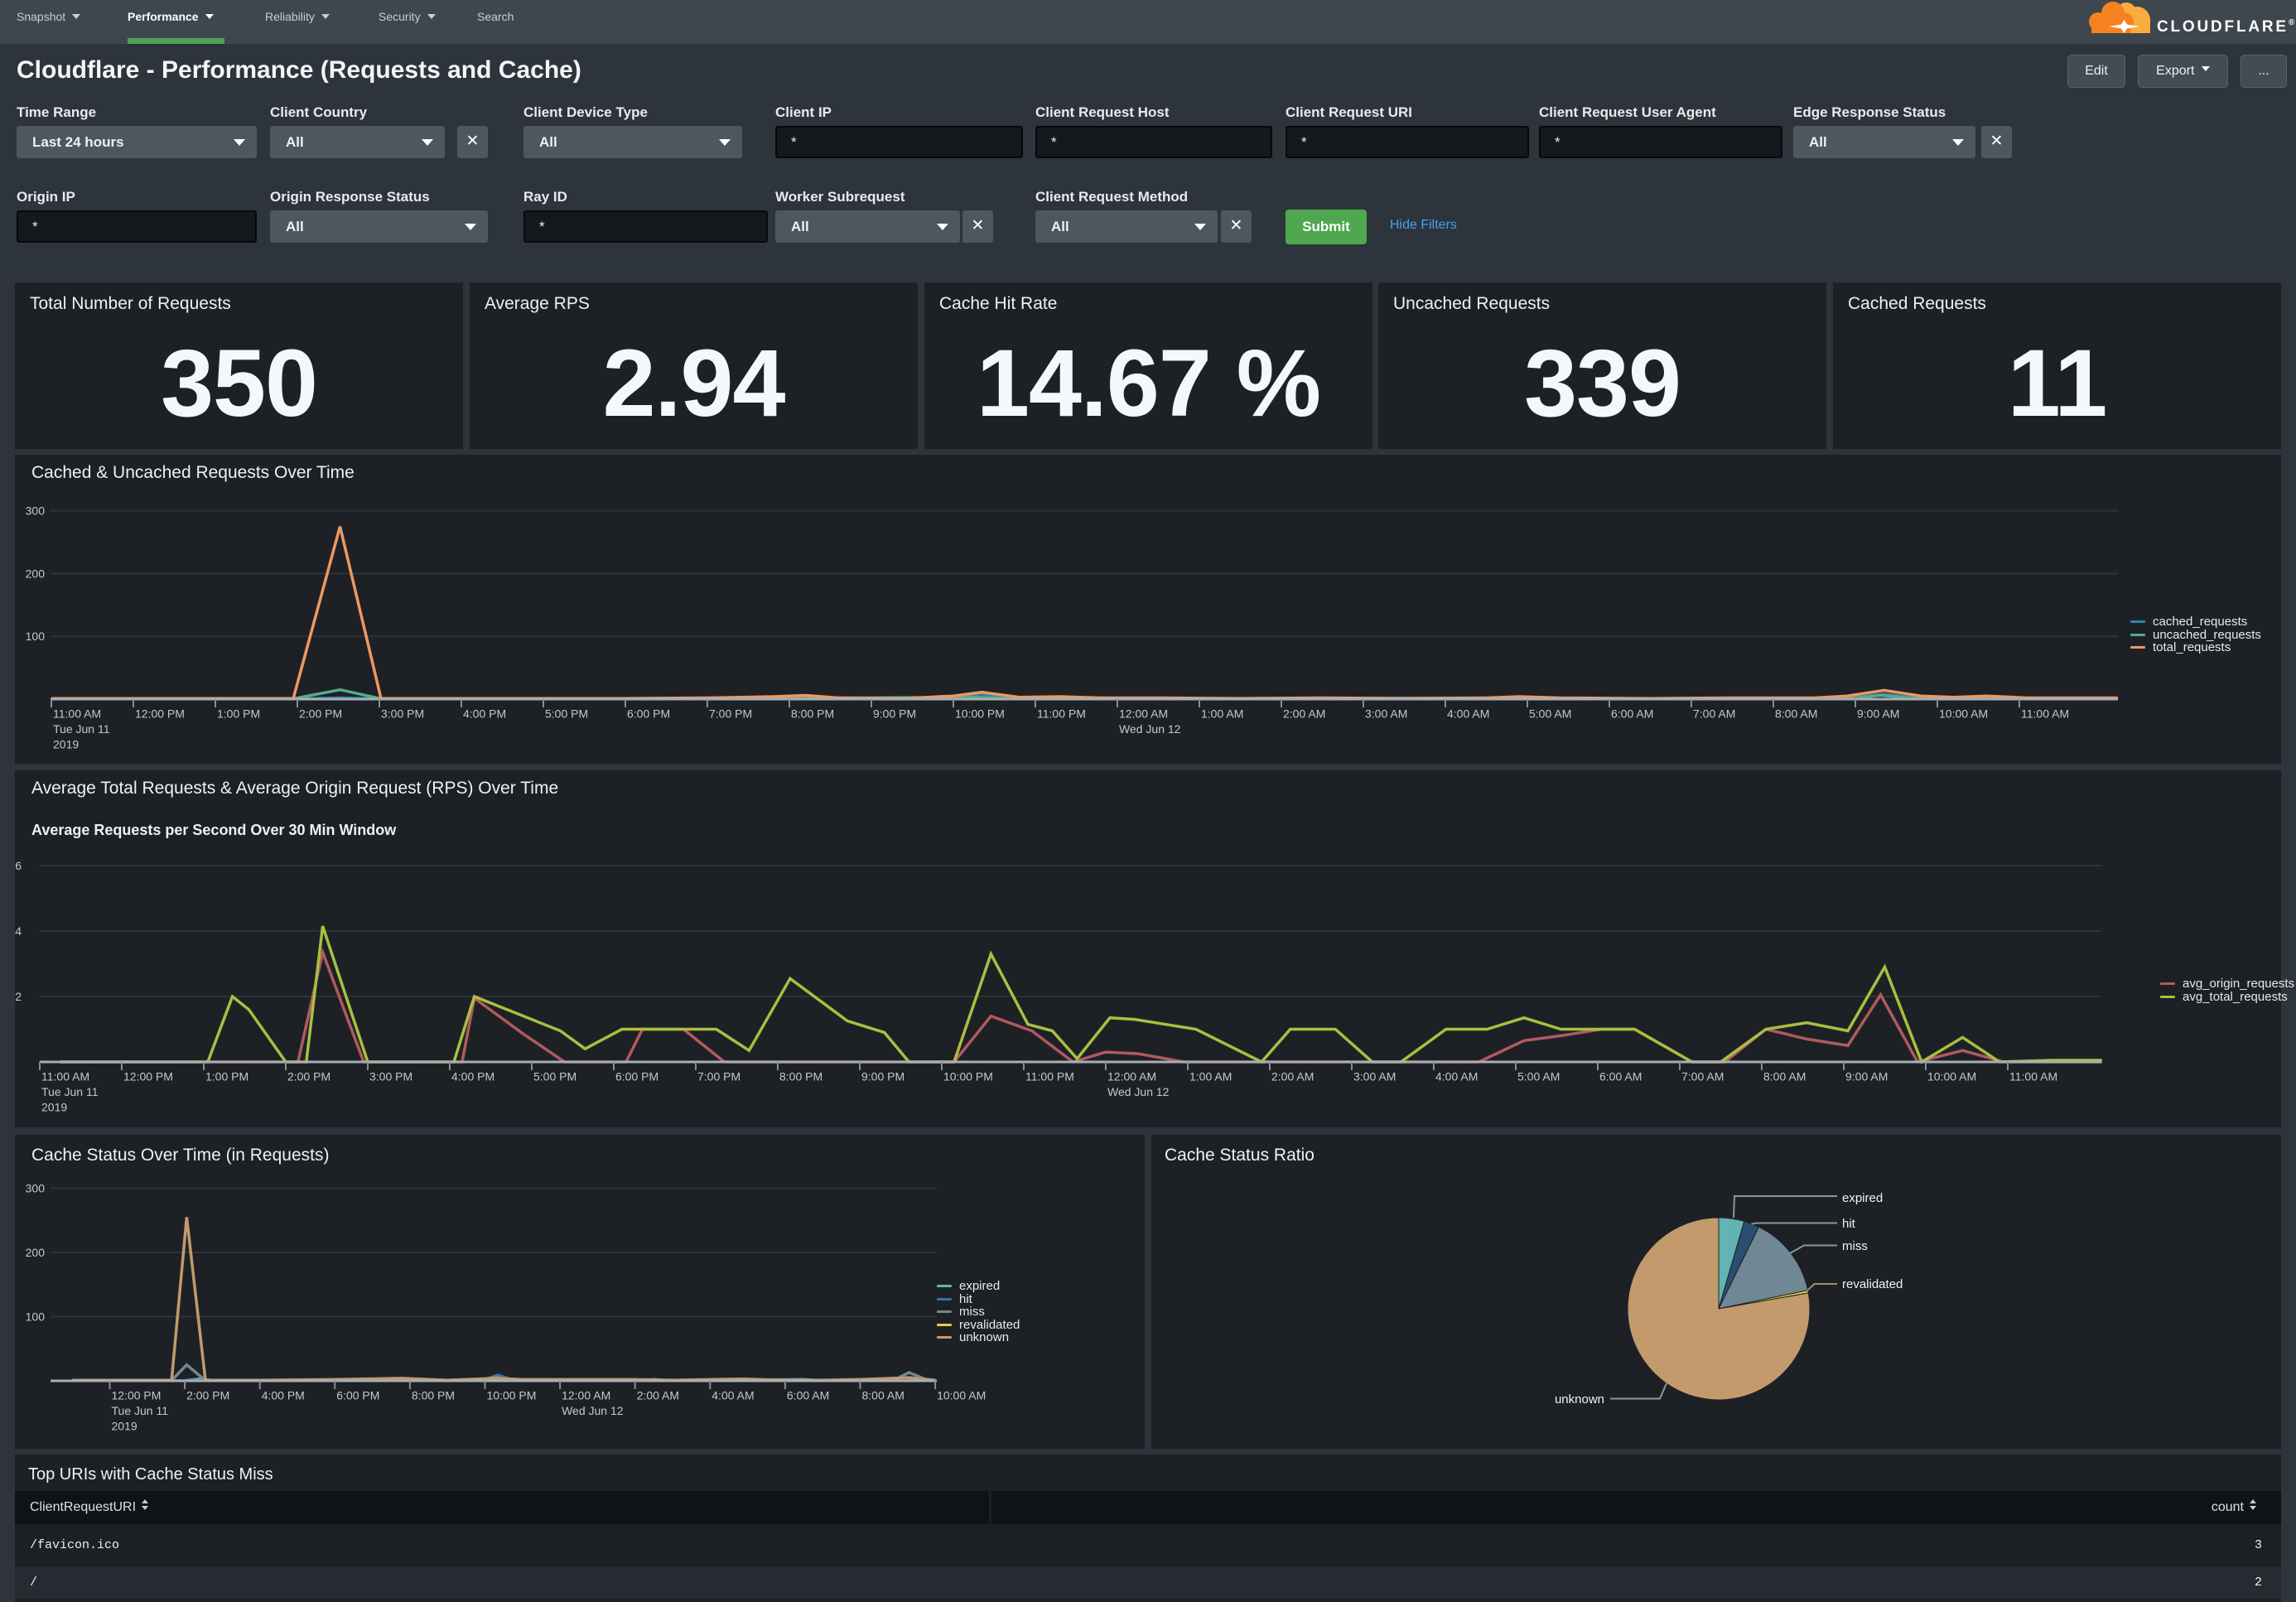 Image resolution: width=2296 pixels, height=1602 pixels. Describe the element at coordinates (18, 996) in the screenshot. I see `svg-text: 2` at that location.